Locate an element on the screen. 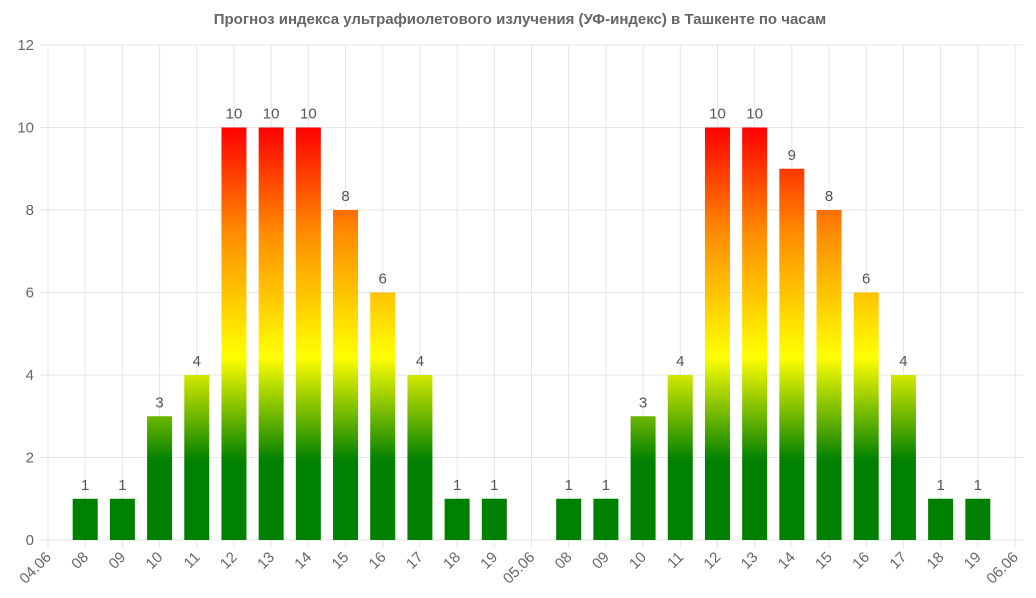 The image size is (1036, 598). y-tick-label: 2 is located at coordinates (30, 458).